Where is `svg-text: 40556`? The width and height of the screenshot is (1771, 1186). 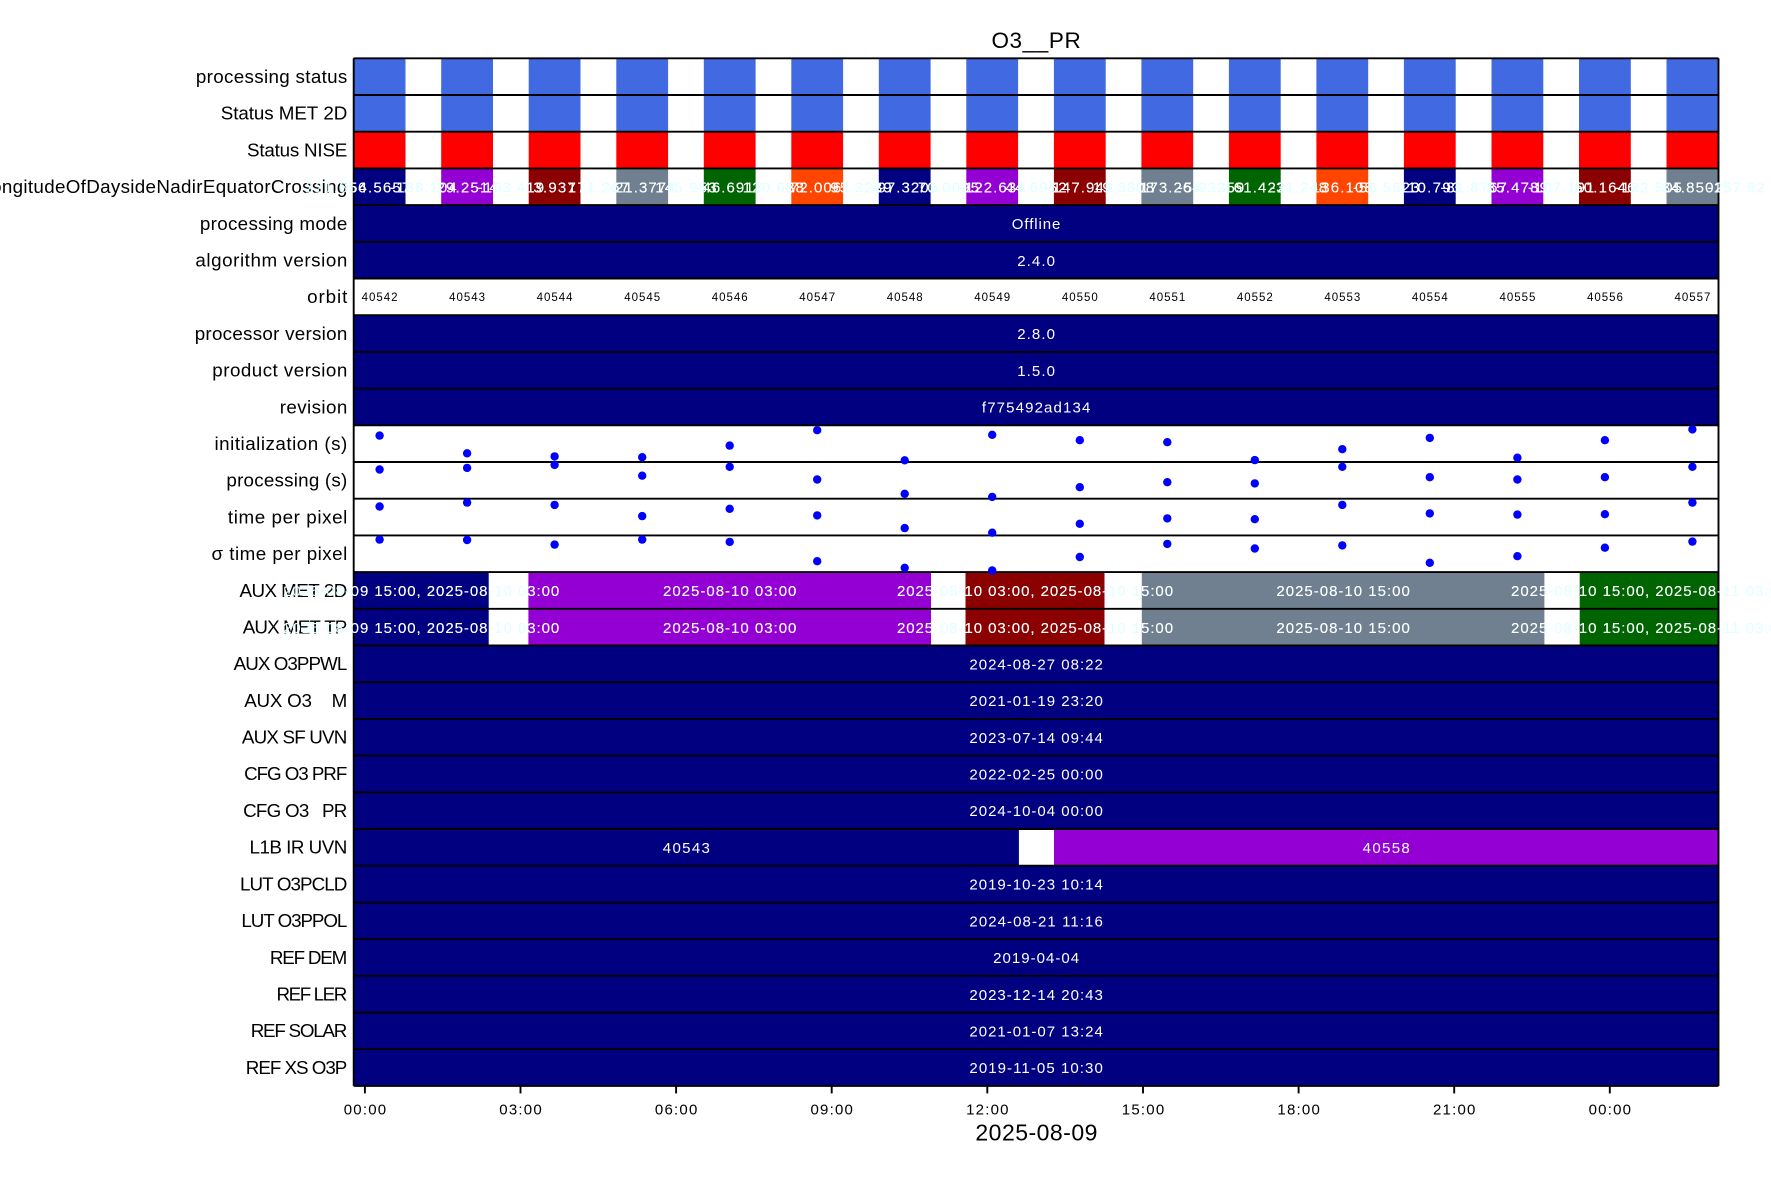
svg-text: 40556 is located at coordinates (1605, 298).